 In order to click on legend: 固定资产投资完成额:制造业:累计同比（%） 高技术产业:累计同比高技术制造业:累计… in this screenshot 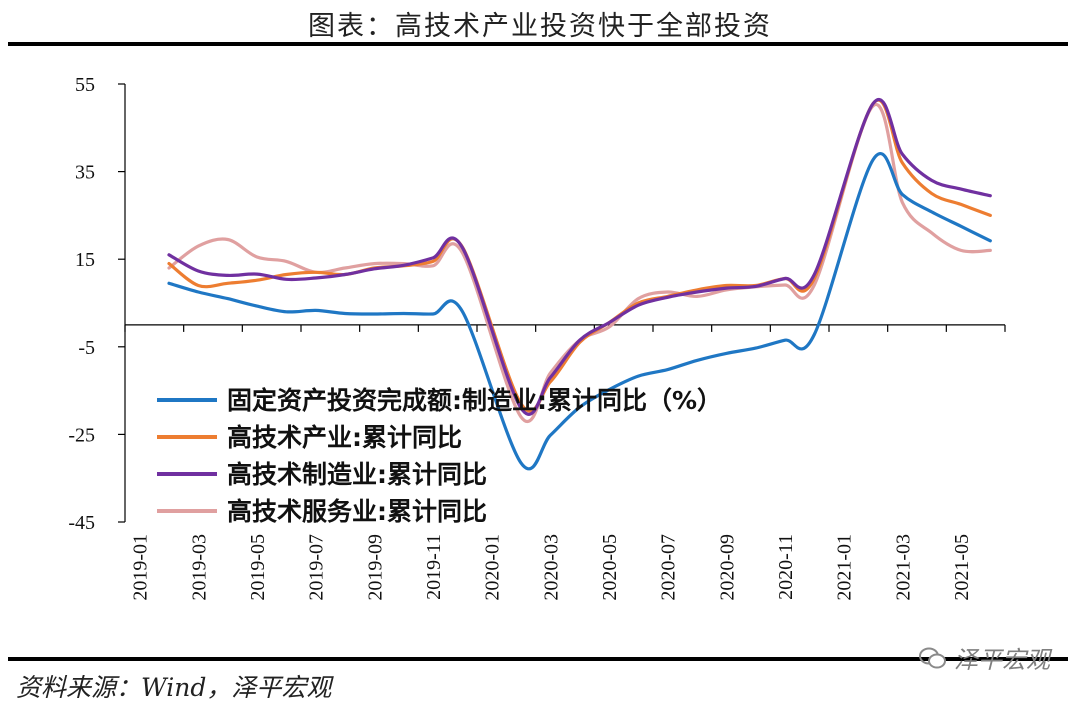, I will do `click(439, 456)`.